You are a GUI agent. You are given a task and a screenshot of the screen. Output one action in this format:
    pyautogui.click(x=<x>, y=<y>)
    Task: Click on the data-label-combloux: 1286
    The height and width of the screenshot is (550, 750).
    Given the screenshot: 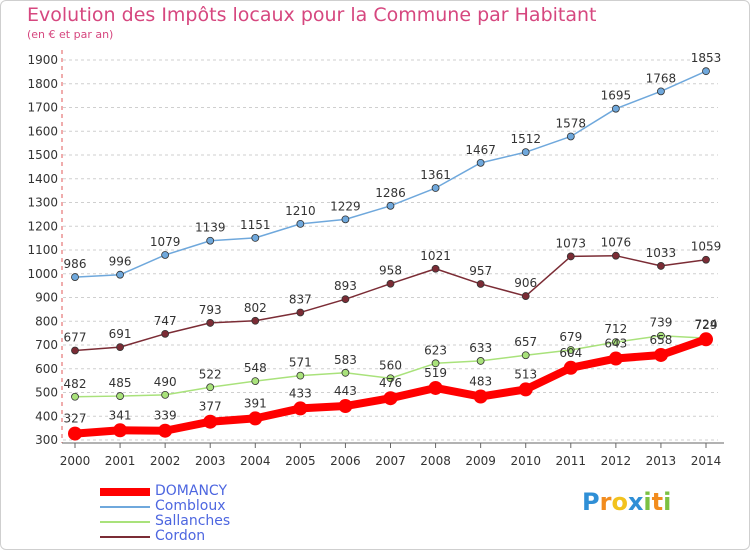 What is the action you would take?
    pyautogui.click(x=390, y=193)
    